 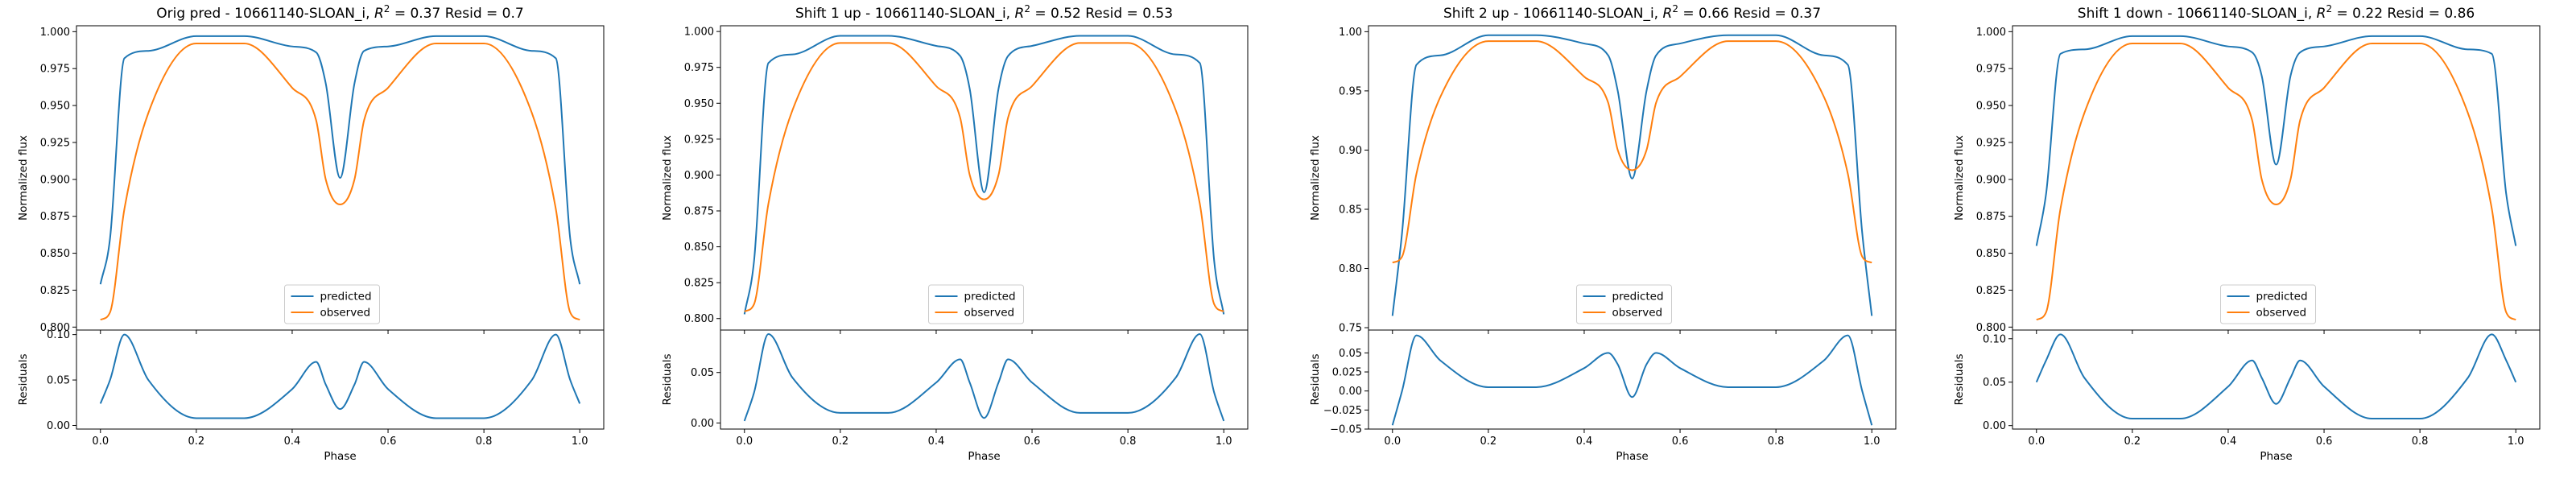 What do you see at coordinates (1350, 329) in the screenshot?
I see `y-tick-label: 0.75` at bounding box center [1350, 329].